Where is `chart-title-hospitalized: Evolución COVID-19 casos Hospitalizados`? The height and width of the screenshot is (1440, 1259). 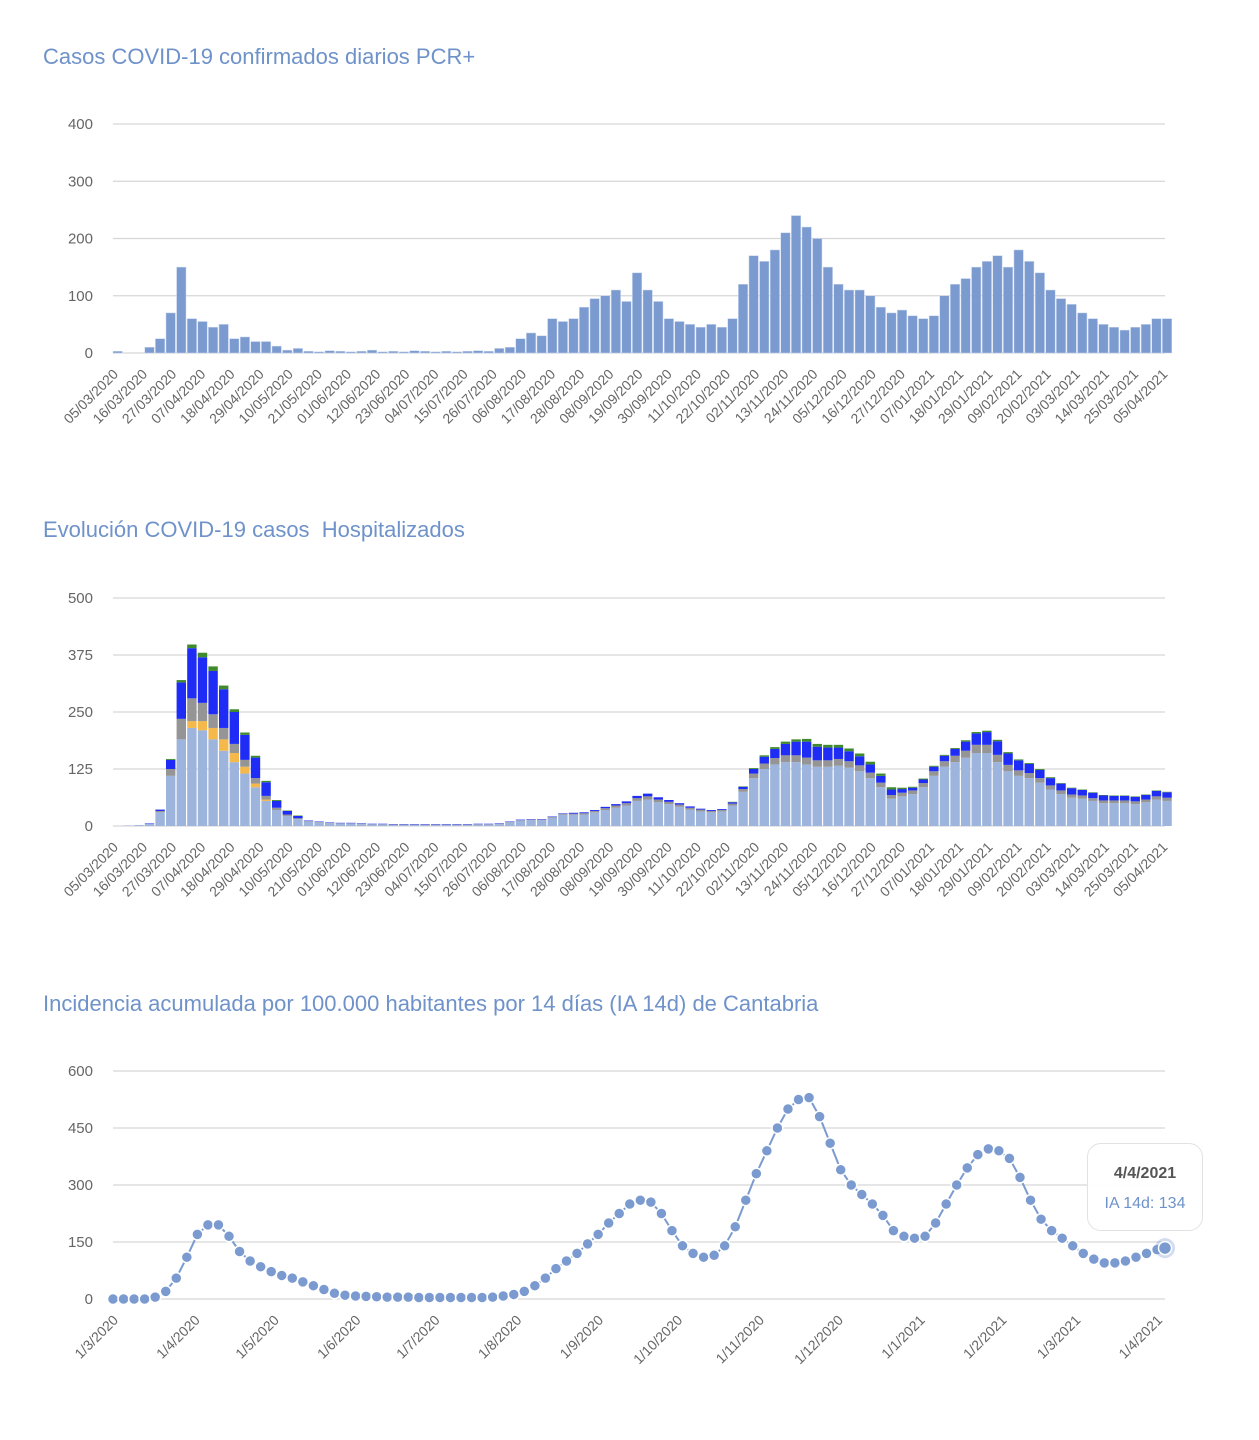 chart-title-hospitalized: Evolución COVID-19 casos Hospitalizados is located at coordinates (254, 529).